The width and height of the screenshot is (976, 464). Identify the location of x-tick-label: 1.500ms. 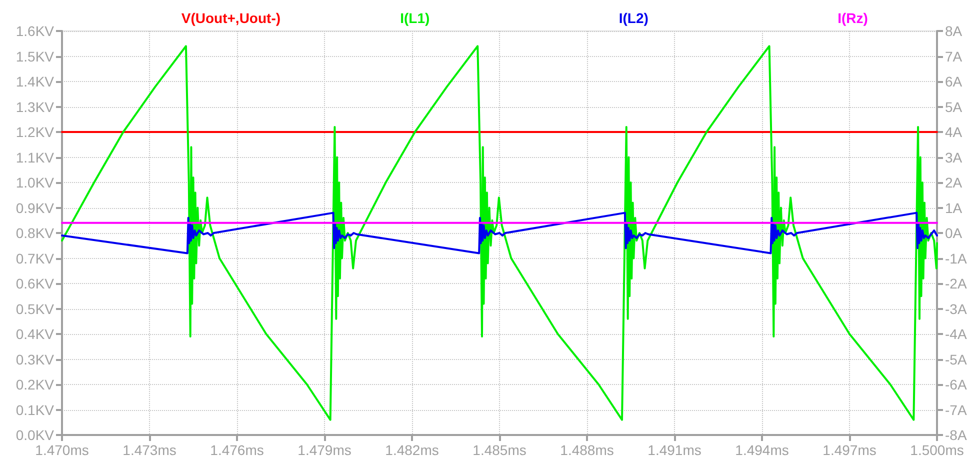
(937, 450).